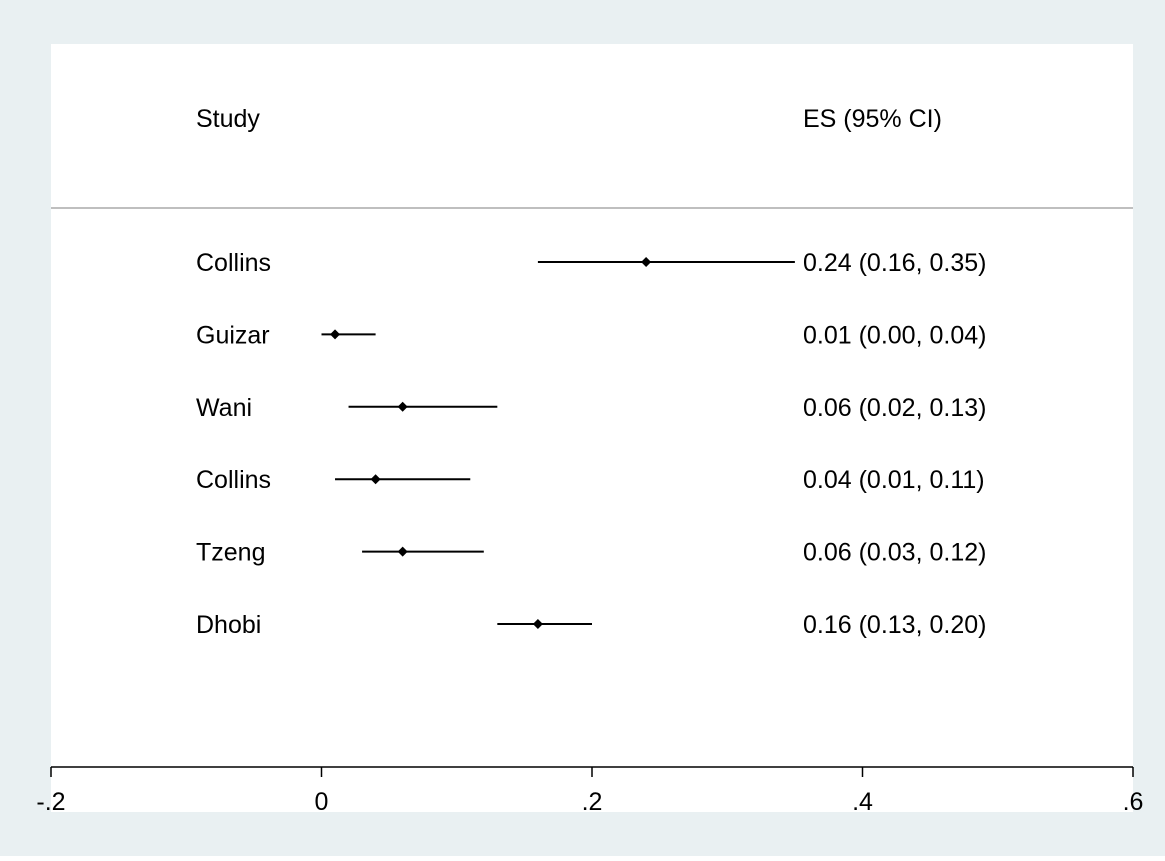 The image size is (1165, 861). Describe the element at coordinates (894, 480) in the screenshot. I see `effect-size-label: 0.04 (0.01, 0.11)` at that location.